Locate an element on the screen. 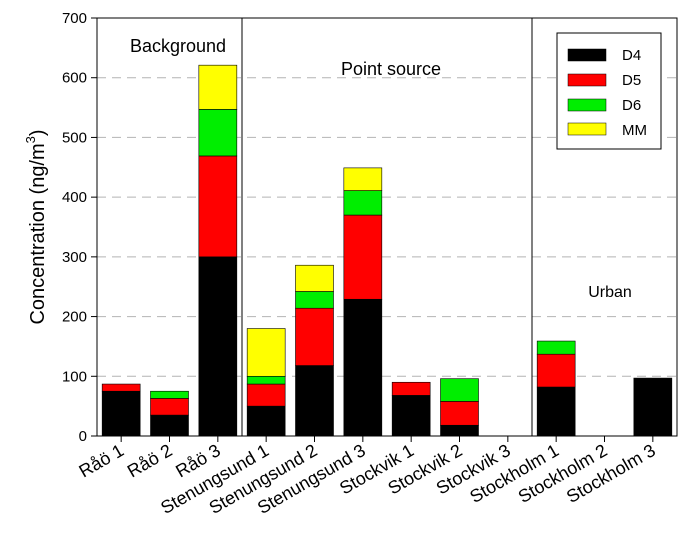 The image size is (692, 550). y-tick-label: 700 is located at coordinates (74, 18).